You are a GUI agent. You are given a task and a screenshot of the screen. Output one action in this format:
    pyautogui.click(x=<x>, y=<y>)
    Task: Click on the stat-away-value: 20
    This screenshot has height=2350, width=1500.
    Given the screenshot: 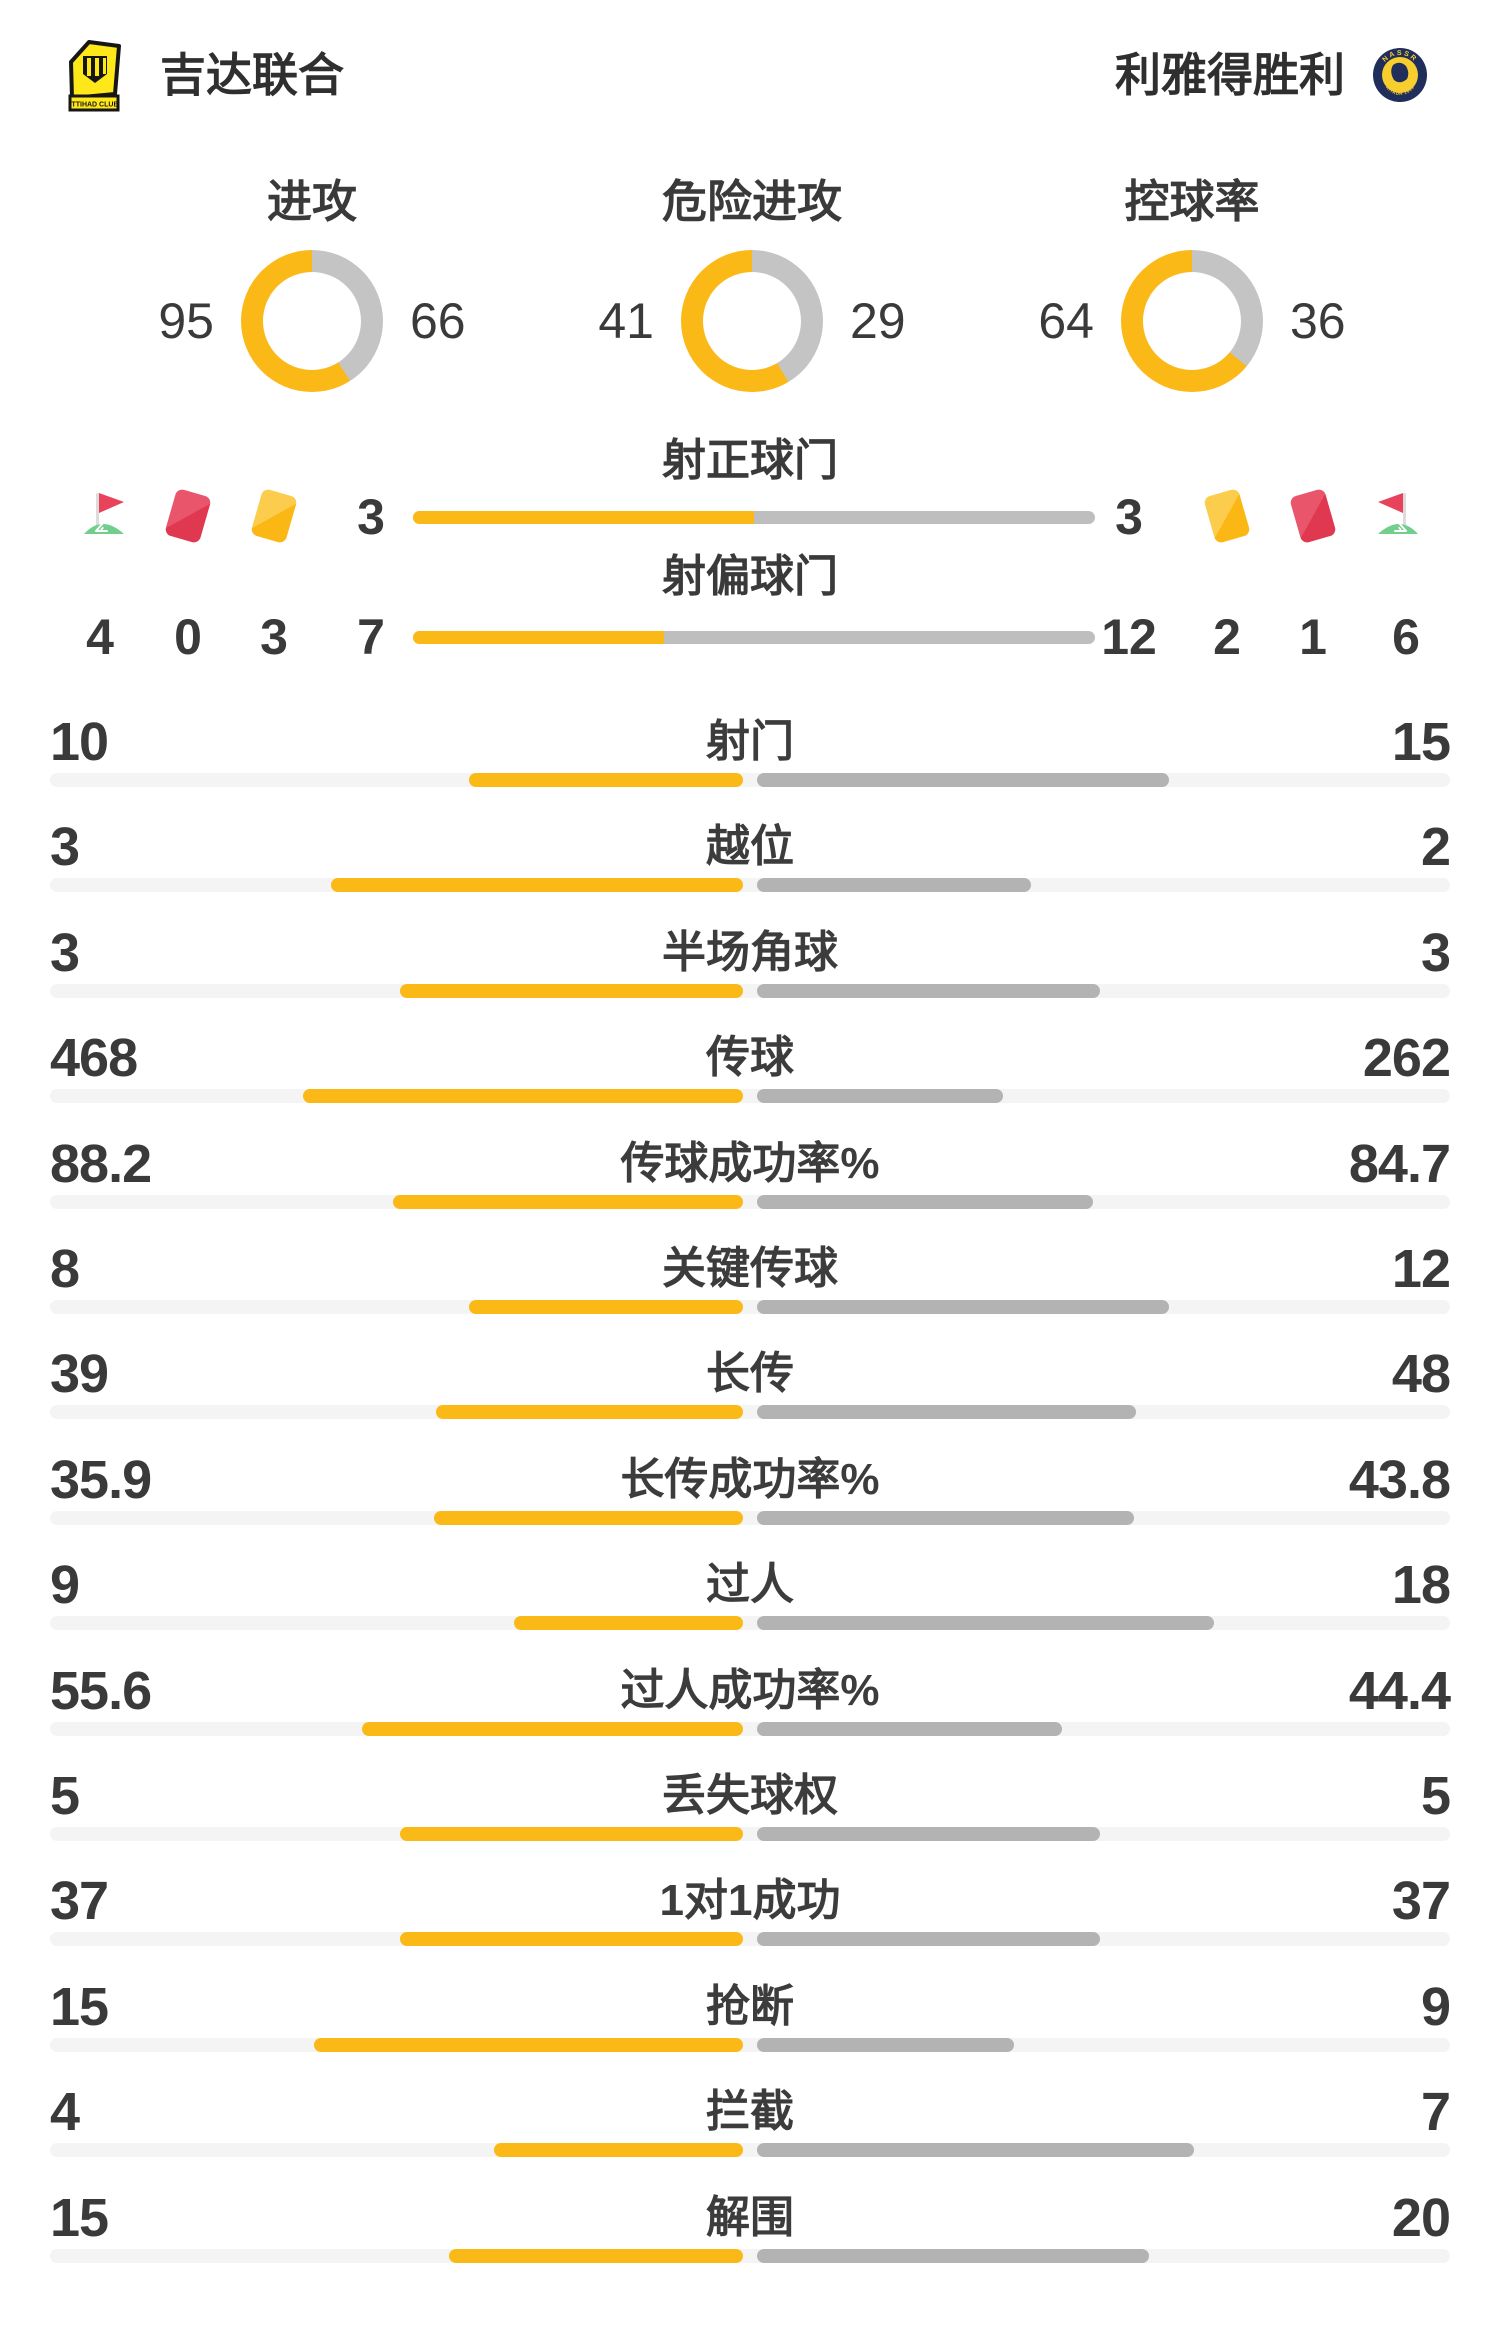 What is the action you would take?
    pyautogui.click(x=1421, y=2217)
    